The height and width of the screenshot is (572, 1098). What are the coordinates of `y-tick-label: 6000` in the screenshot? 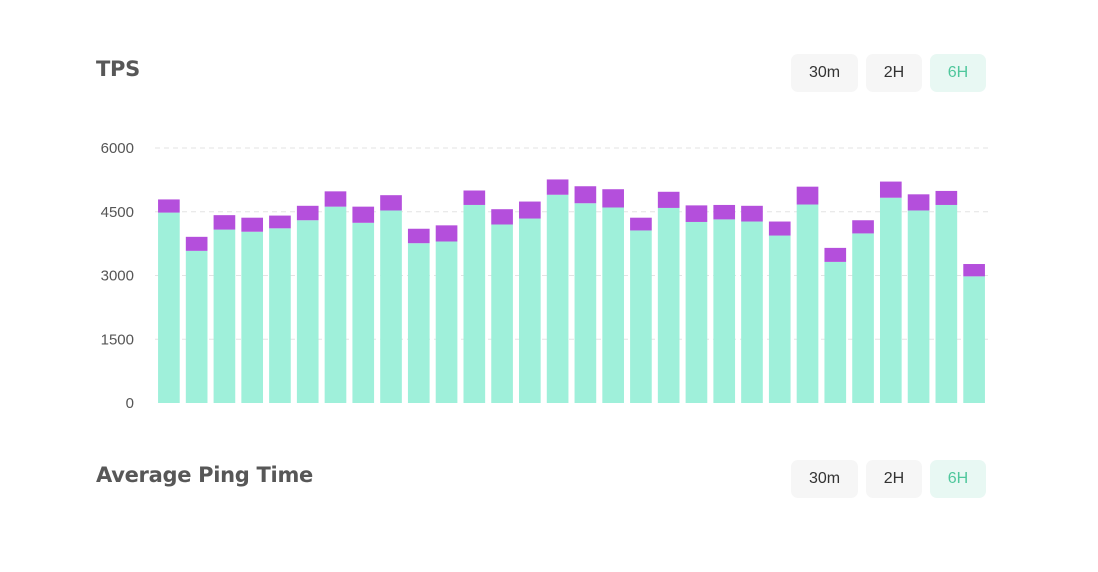 It's located at (117, 148).